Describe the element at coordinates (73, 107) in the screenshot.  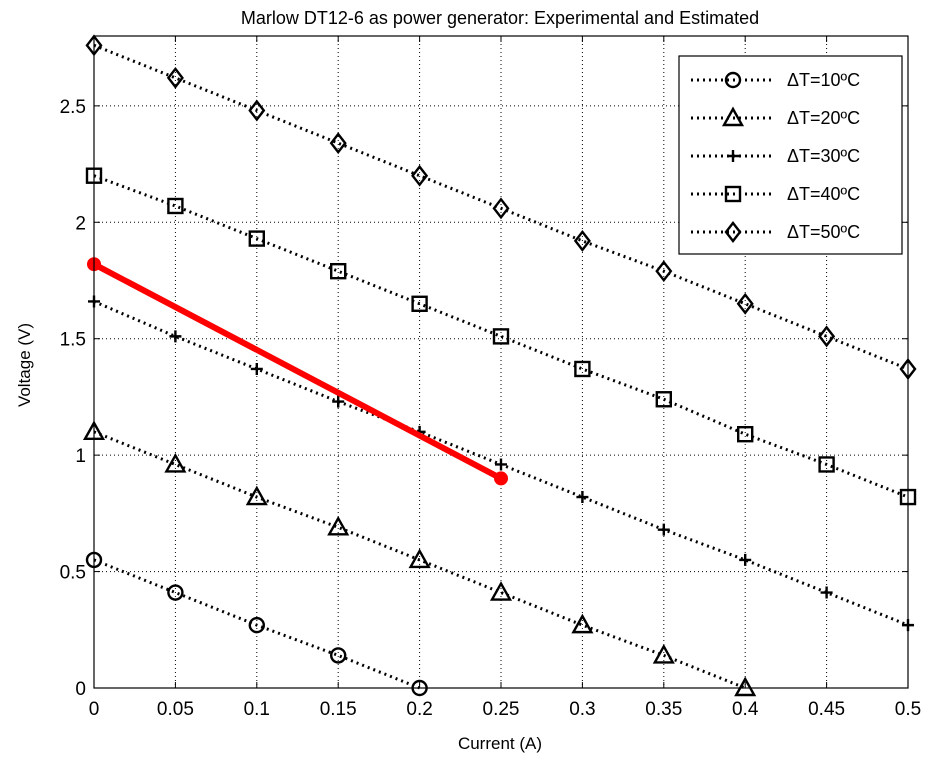
I see `y-tick-label: 2.5` at that location.